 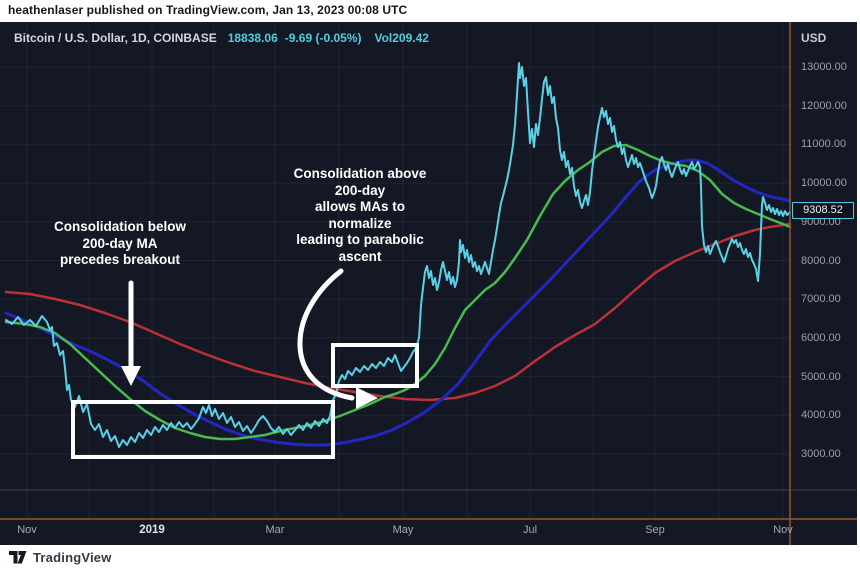 I want to click on y-axis-label: 12000.00, so click(x=824, y=105).